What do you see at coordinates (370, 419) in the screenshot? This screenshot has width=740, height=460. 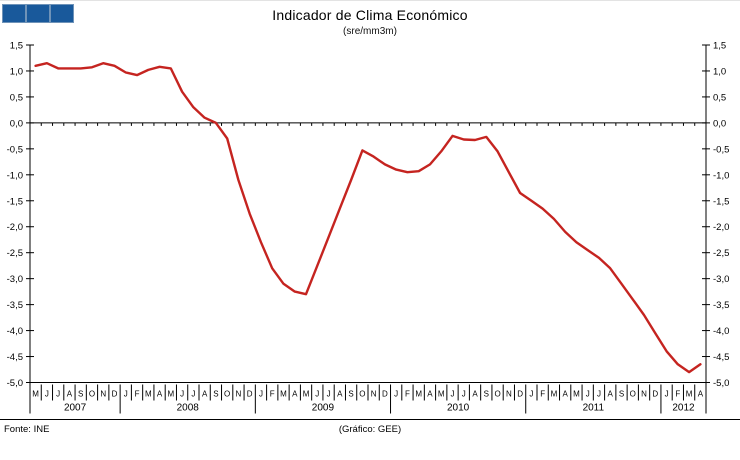 I see `footer-divider` at bounding box center [370, 419].